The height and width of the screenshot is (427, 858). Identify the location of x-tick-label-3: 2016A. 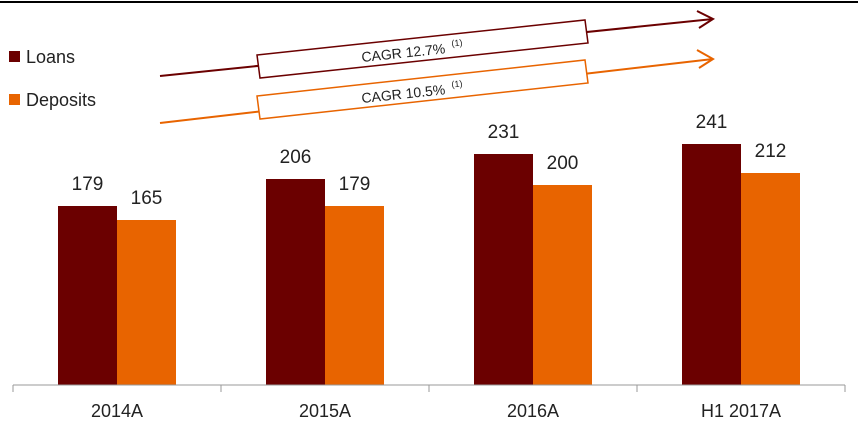
(533, 411).